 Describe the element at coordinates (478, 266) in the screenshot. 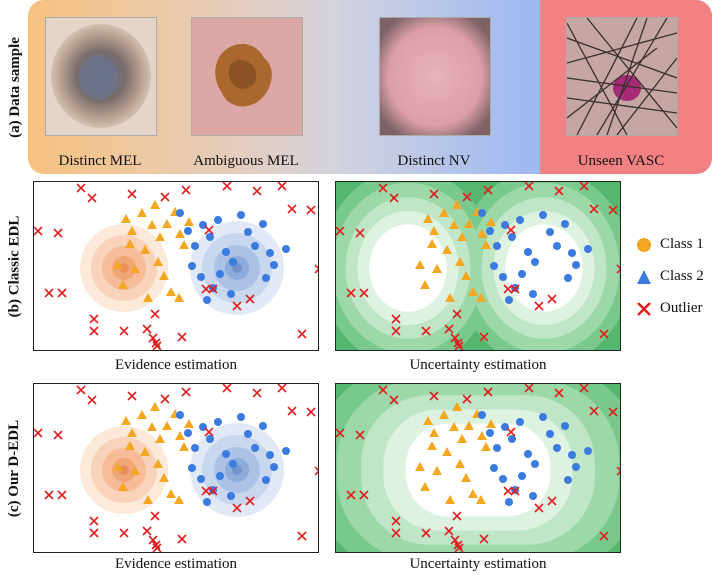

I see `panel-b-uncertainty` at that location.